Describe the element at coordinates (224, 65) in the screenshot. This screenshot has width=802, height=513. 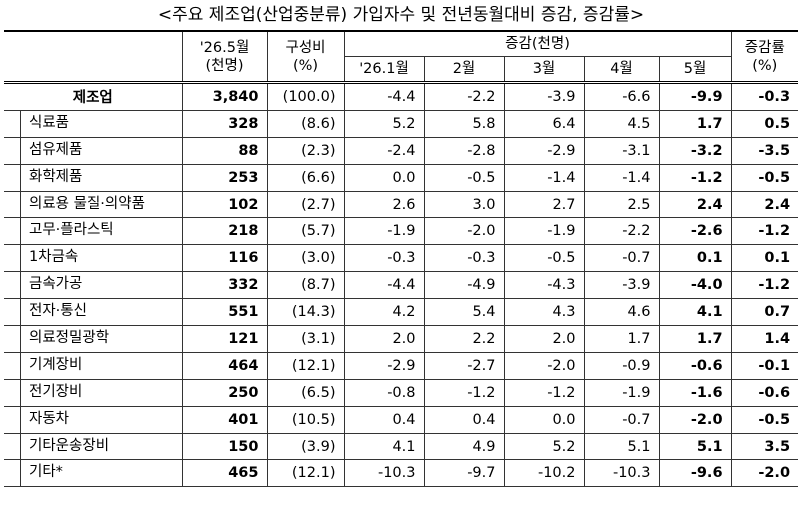
I see `header-line: (천명)` at that location.